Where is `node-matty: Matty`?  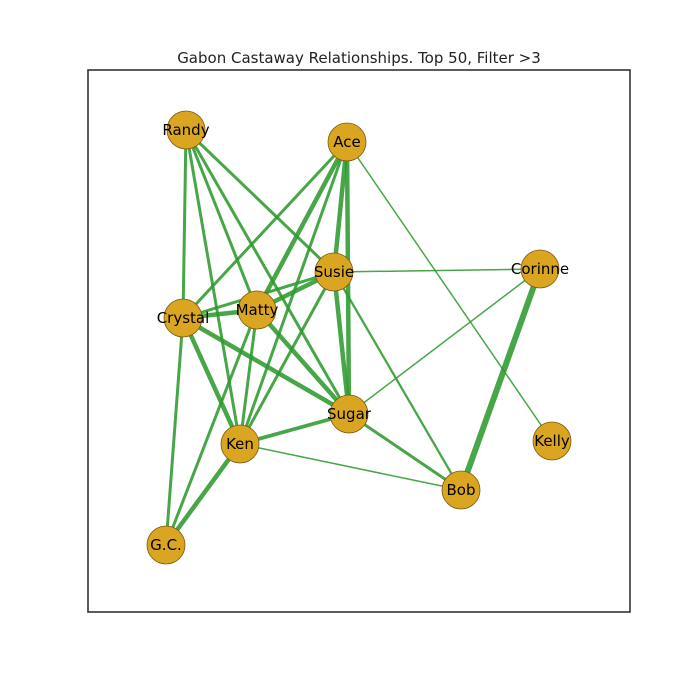 node-matty: Matty is located at coordinates (257, 310).